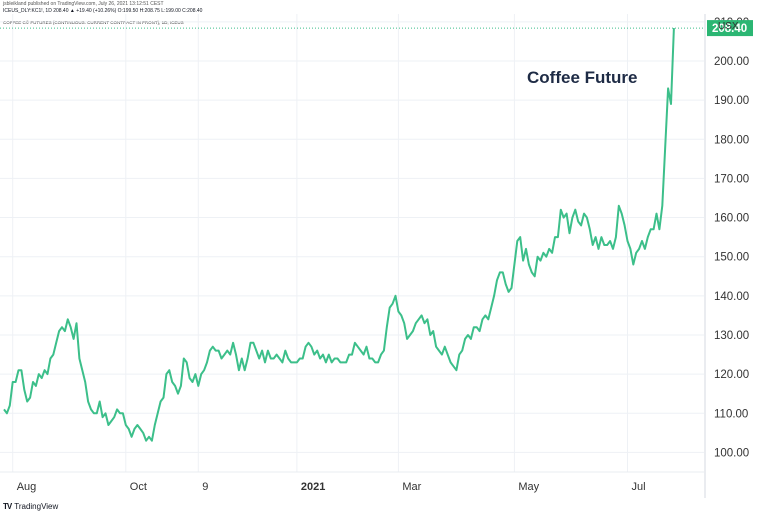  Describe the element at coordinates (731, 258) in the screenshot. I see `y-tick-label: 150.00` at that location.